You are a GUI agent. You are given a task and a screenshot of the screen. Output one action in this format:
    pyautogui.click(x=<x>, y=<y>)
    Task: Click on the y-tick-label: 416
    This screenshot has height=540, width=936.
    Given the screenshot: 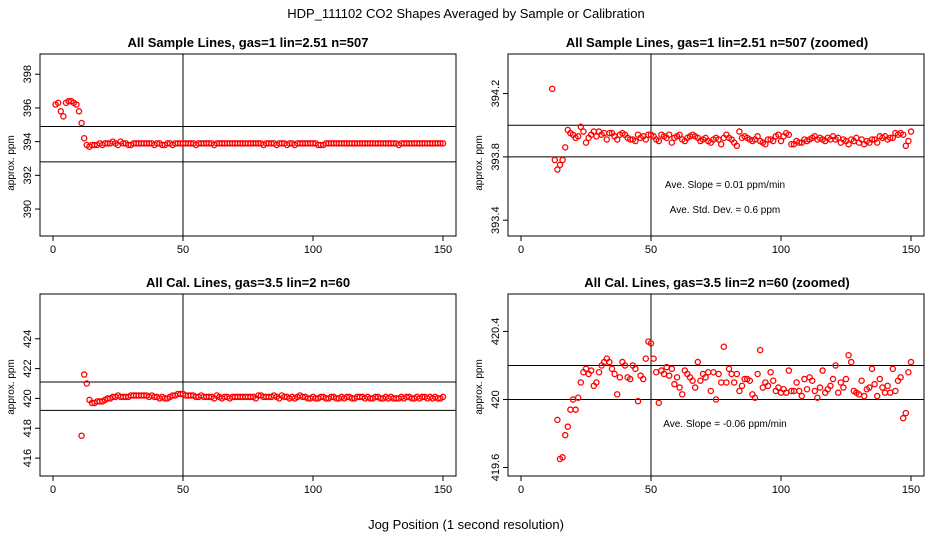 What is the action you would take?
    pyautogui.click(x=28, y=458)
    